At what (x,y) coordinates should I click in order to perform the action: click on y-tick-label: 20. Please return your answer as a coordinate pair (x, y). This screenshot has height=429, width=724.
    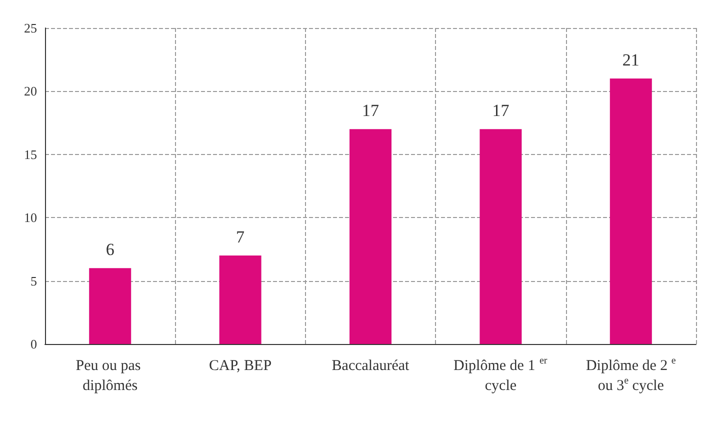
    Looking at the image, I should click on (30, 91).